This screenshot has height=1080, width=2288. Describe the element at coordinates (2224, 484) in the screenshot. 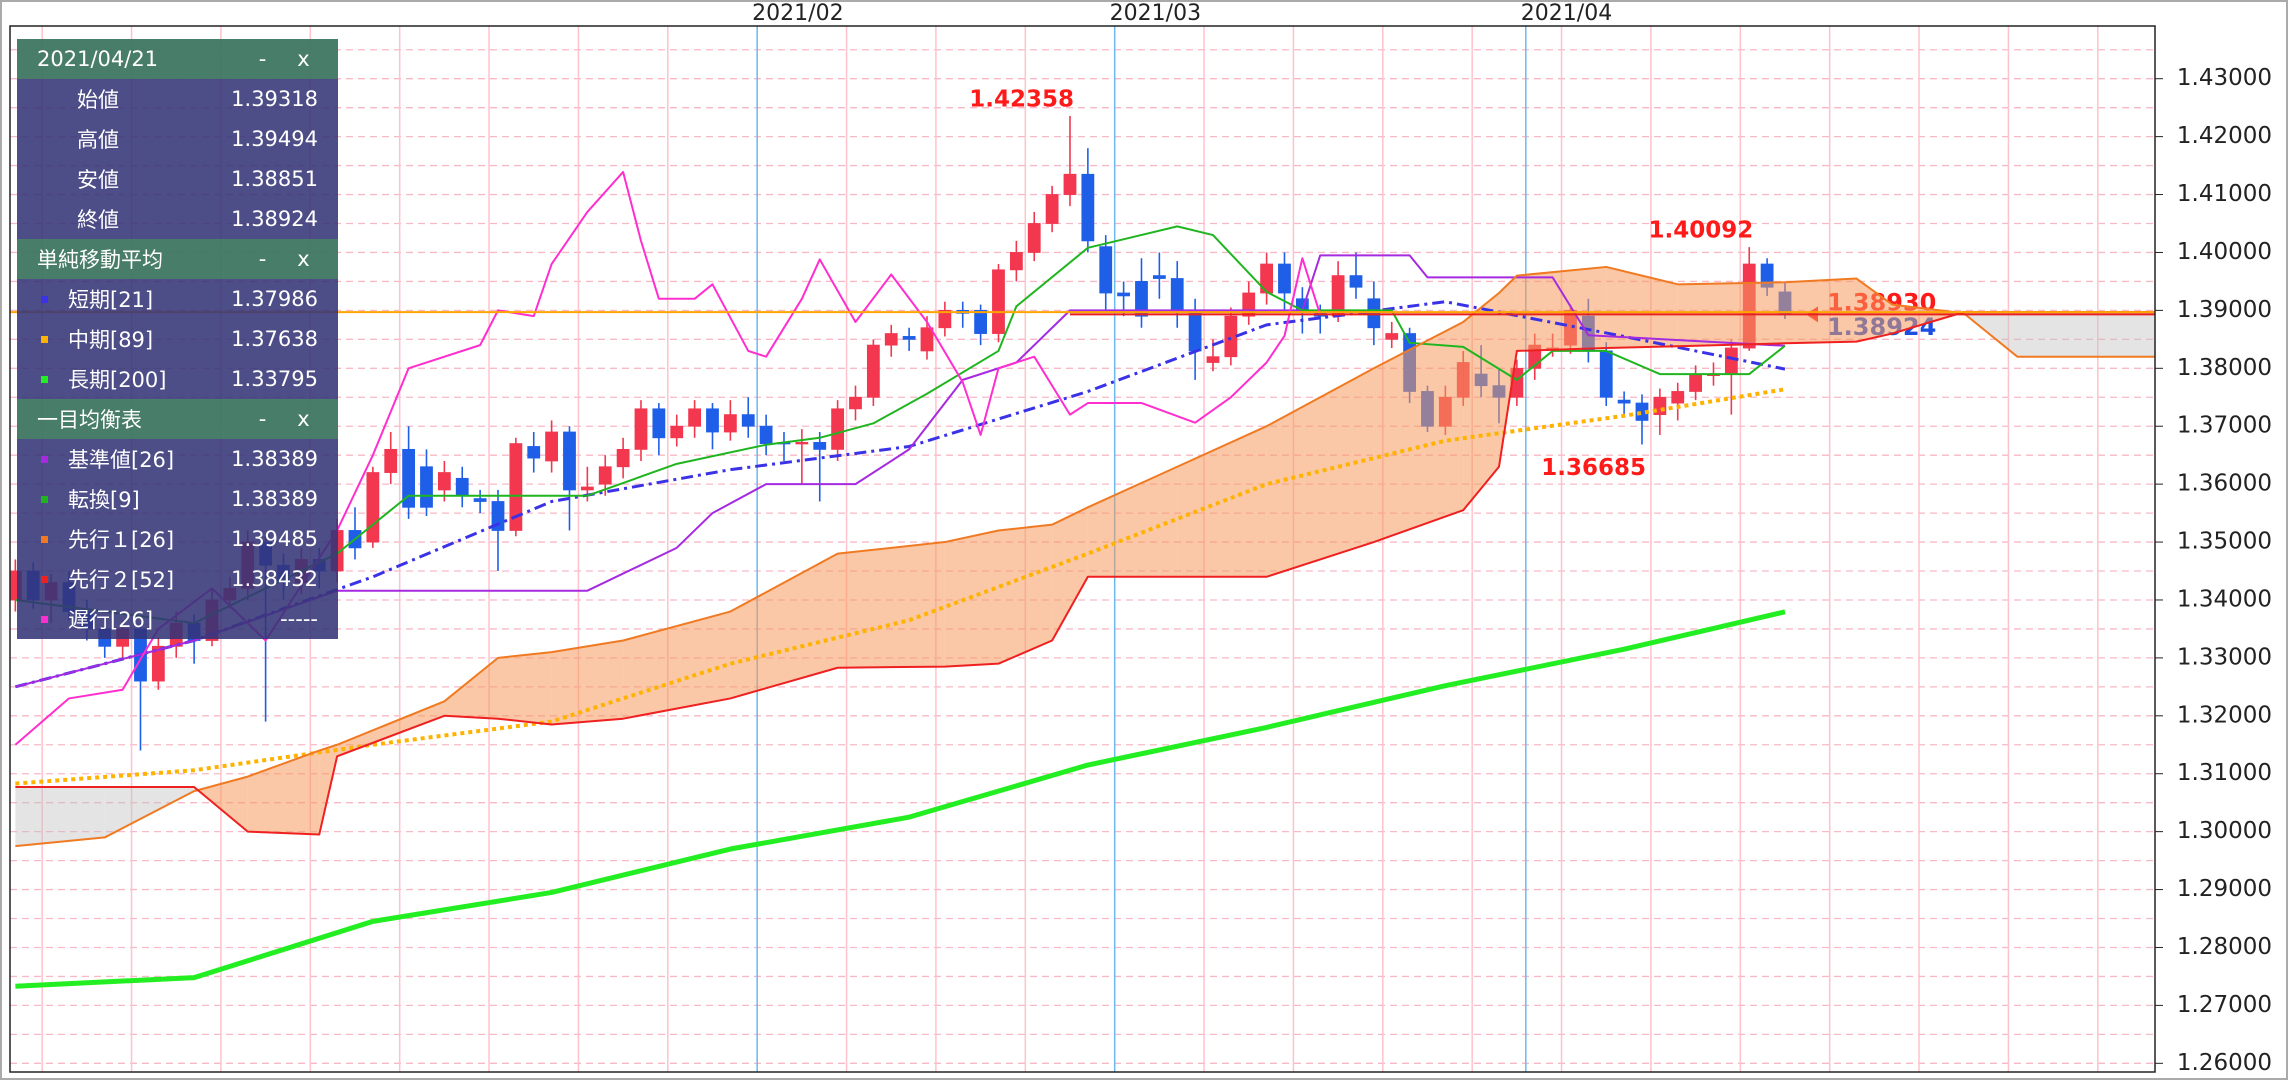

I see `y-tick-label: 1.36000` at that location.